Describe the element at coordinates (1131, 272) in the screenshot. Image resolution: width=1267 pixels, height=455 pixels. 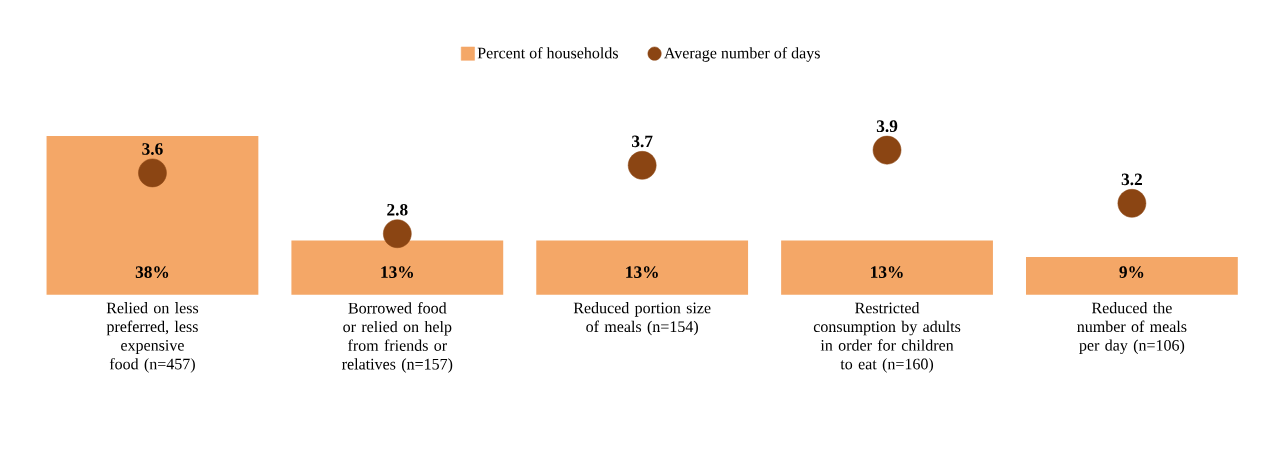
I see `data-label: 9%` at that location.